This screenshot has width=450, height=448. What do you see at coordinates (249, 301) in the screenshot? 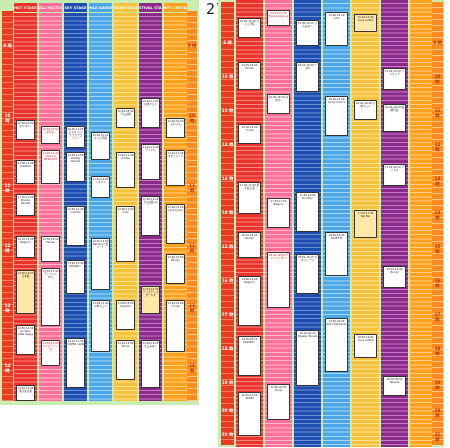
I see `performance-slot: 19:00-19:20 Negicco` at bounding box center [249, 301].